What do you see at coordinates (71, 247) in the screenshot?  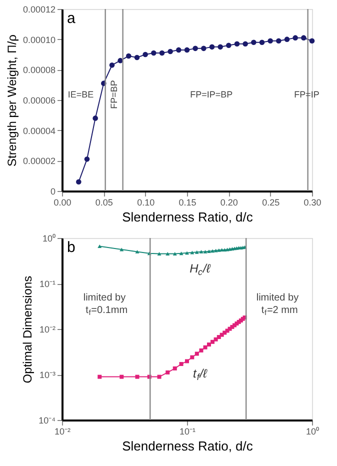 I see `chart-title: b` at bounding box center [71, 247].